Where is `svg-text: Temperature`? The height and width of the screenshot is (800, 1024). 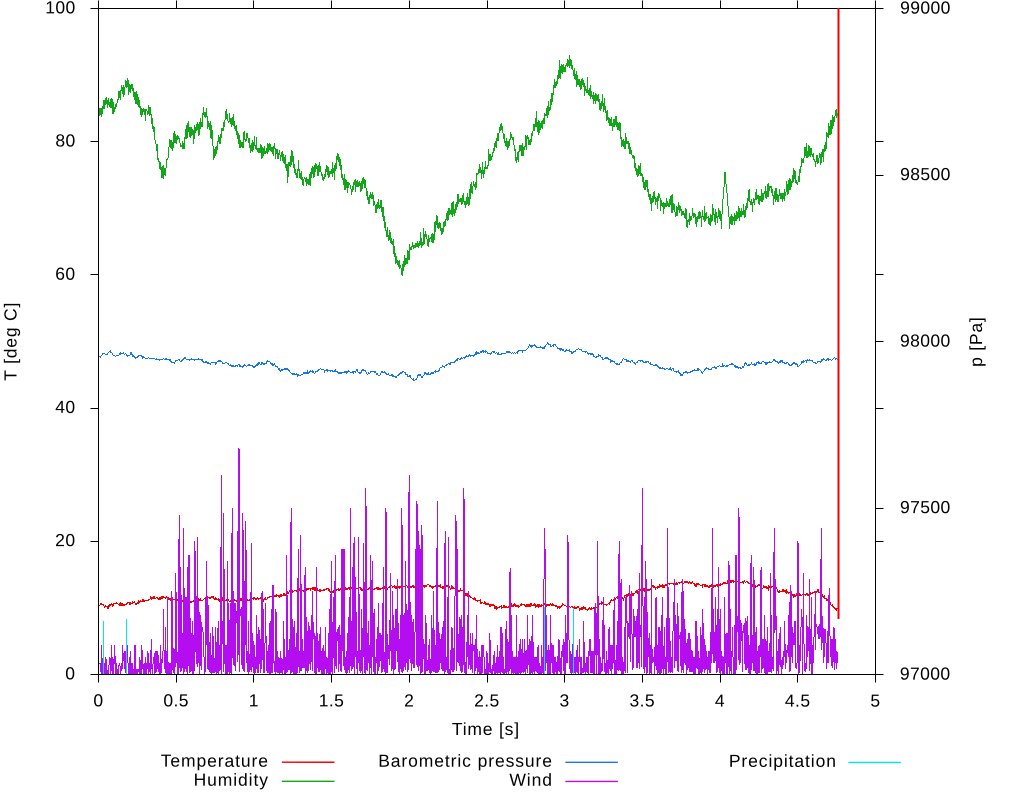
svg-text: Temperature is located at coordinates (215, 761).